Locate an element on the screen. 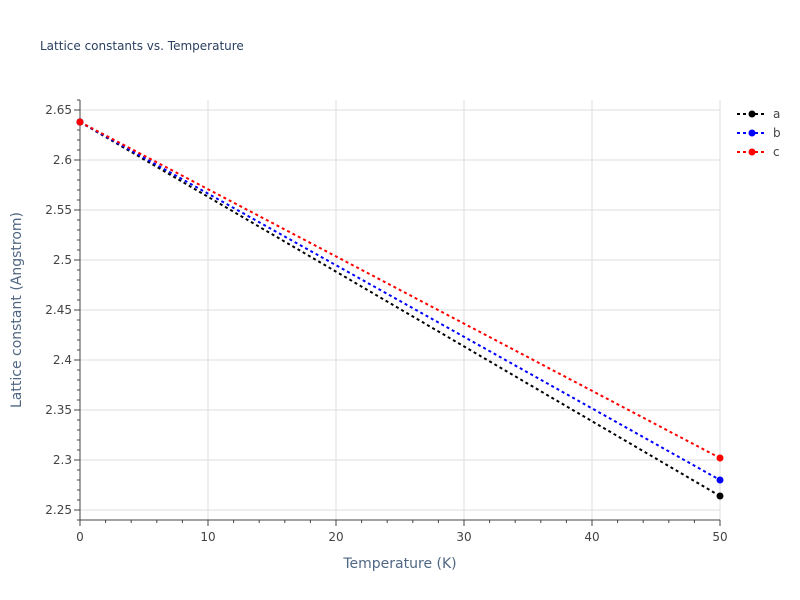 This screenshot has height=600, width=800. chart-title: Lattice constants vs. Temperature is located at coordinates (142, 46).